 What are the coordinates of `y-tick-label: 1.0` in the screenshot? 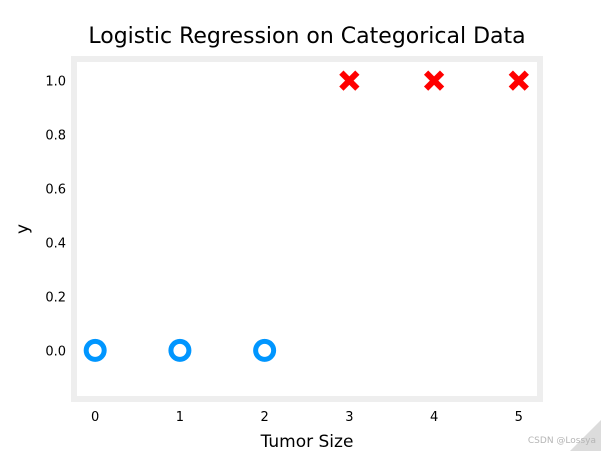 It's located at (55, 82).